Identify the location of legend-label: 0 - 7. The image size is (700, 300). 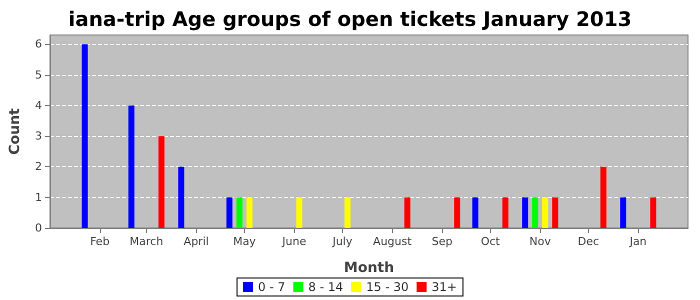
(272, 287).